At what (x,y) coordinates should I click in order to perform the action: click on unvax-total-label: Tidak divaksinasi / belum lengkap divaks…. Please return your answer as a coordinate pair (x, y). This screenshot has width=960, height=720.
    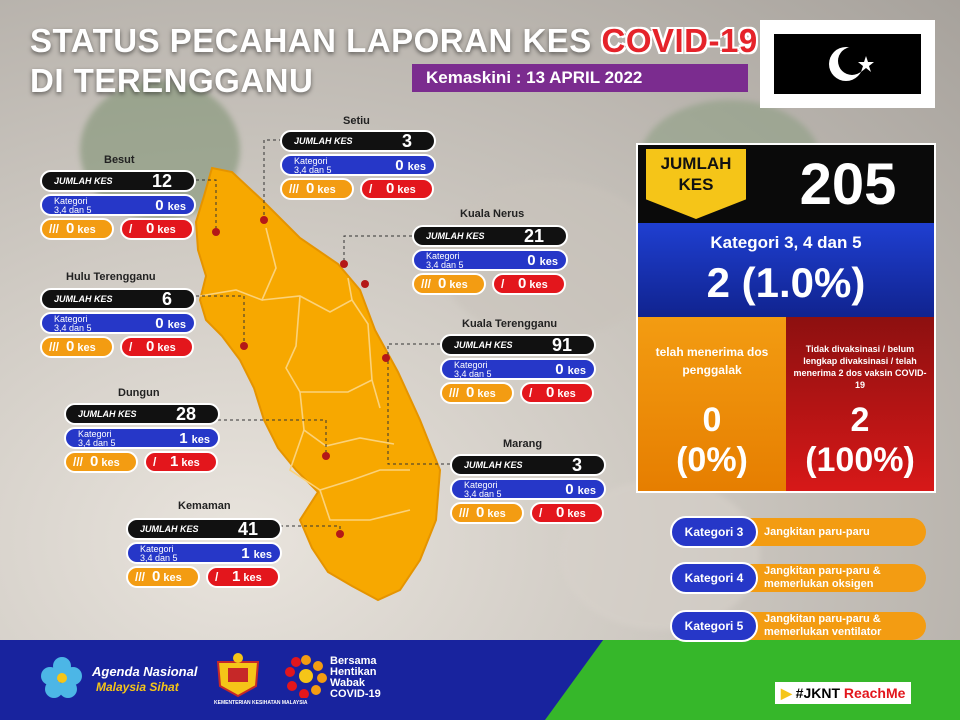
    Looking at the image, I should click on (860, 367).